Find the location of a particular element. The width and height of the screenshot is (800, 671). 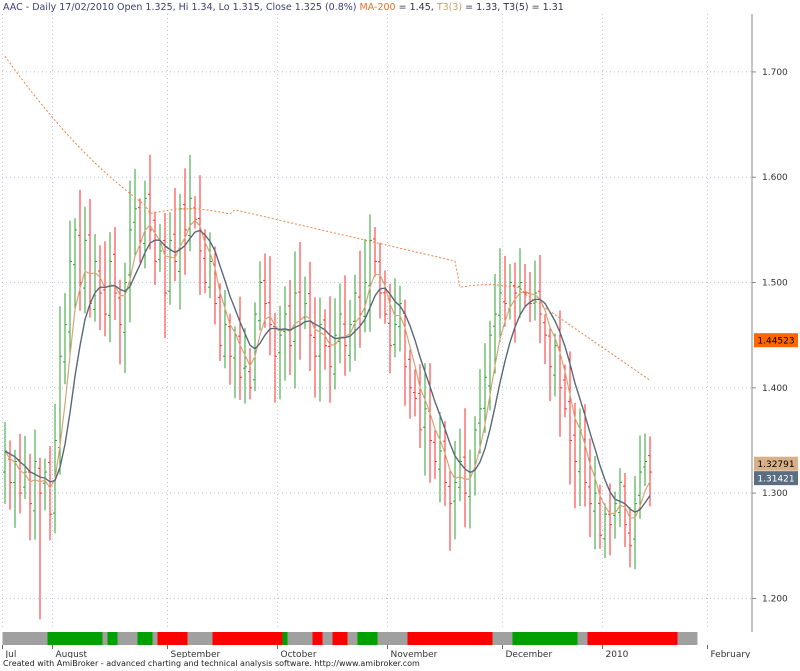

last-value-label: 1.44523 is located at coordinates (775, 342).